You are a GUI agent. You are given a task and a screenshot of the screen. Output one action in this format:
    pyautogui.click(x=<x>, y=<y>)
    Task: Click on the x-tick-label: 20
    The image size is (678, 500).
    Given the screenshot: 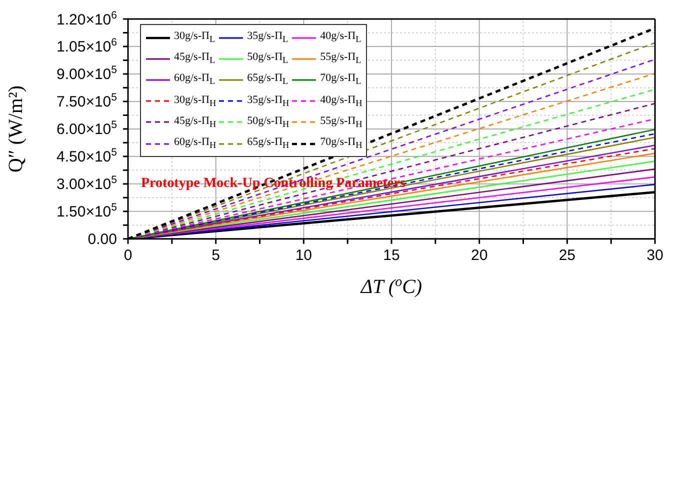 What is the action you would take?
    pyautogui.click(x=479, y=255)
    